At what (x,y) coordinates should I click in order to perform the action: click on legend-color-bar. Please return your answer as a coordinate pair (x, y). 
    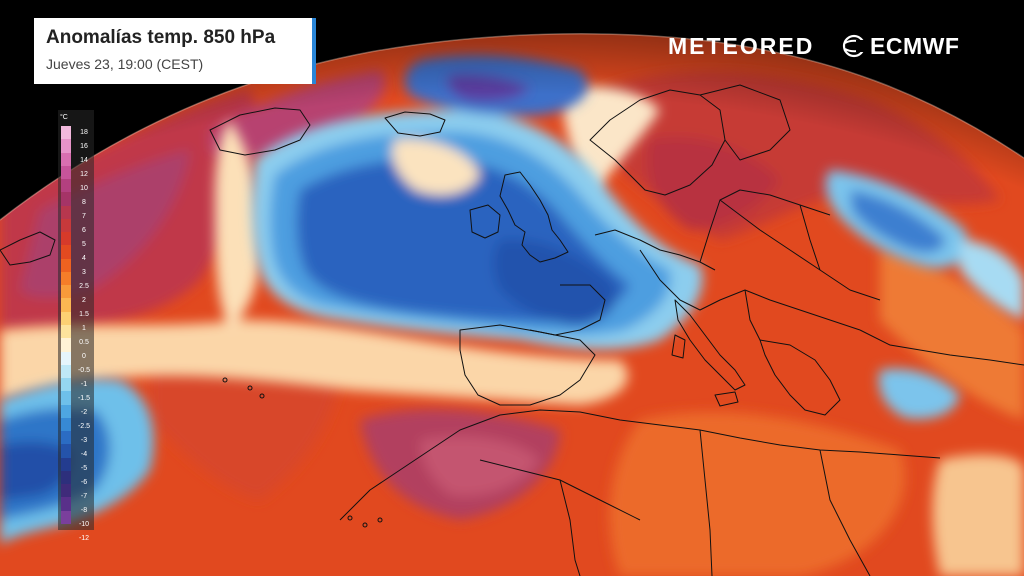
    Looking at the image, I should click on (66, 325).